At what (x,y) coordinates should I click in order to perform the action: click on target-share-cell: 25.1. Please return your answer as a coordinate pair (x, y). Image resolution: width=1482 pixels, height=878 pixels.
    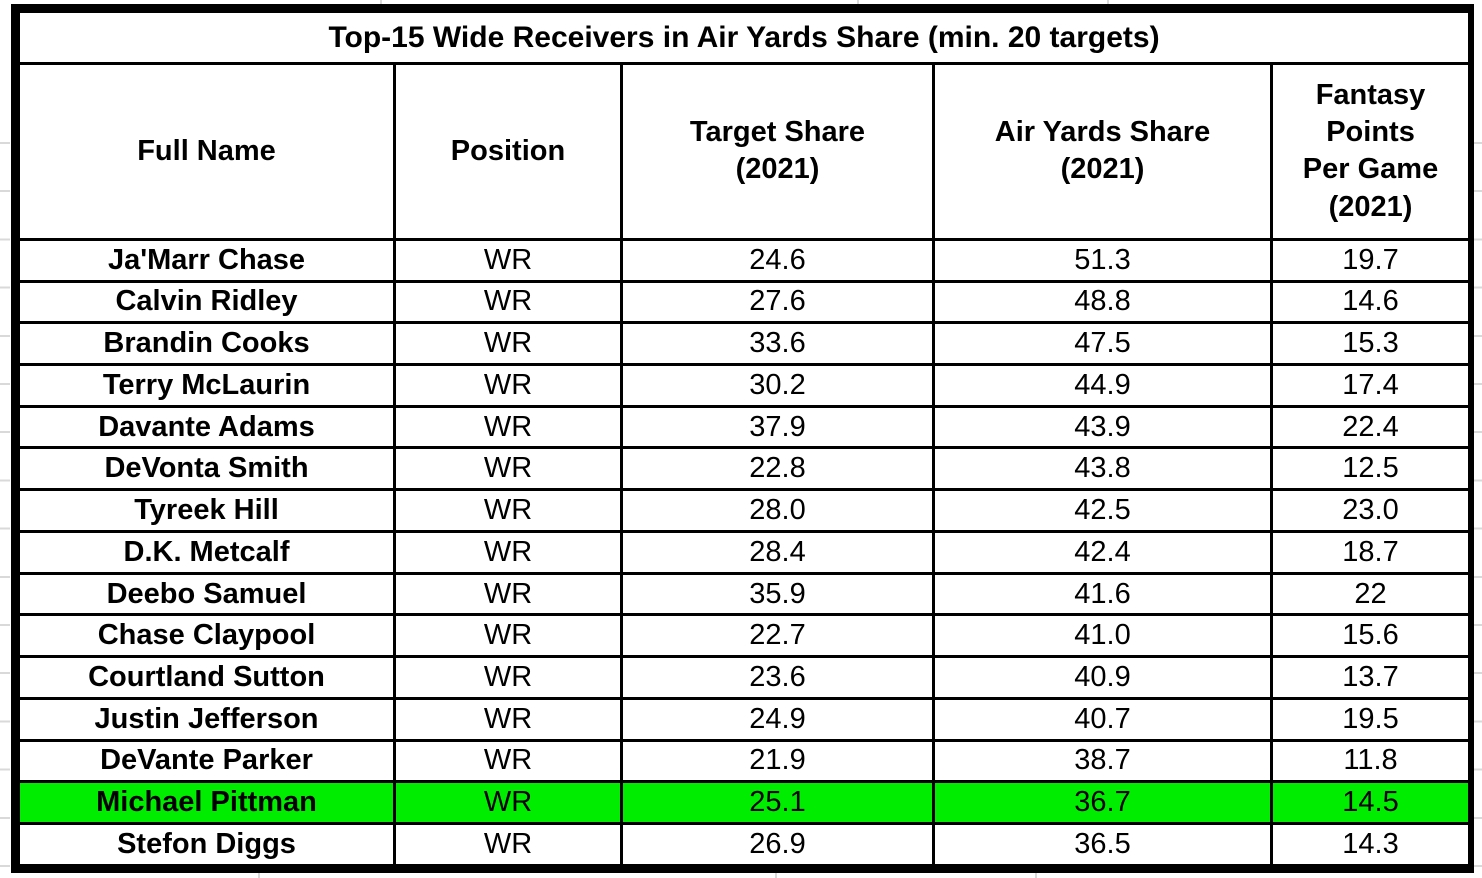
    Looking at the image, I should click on (777, 803).